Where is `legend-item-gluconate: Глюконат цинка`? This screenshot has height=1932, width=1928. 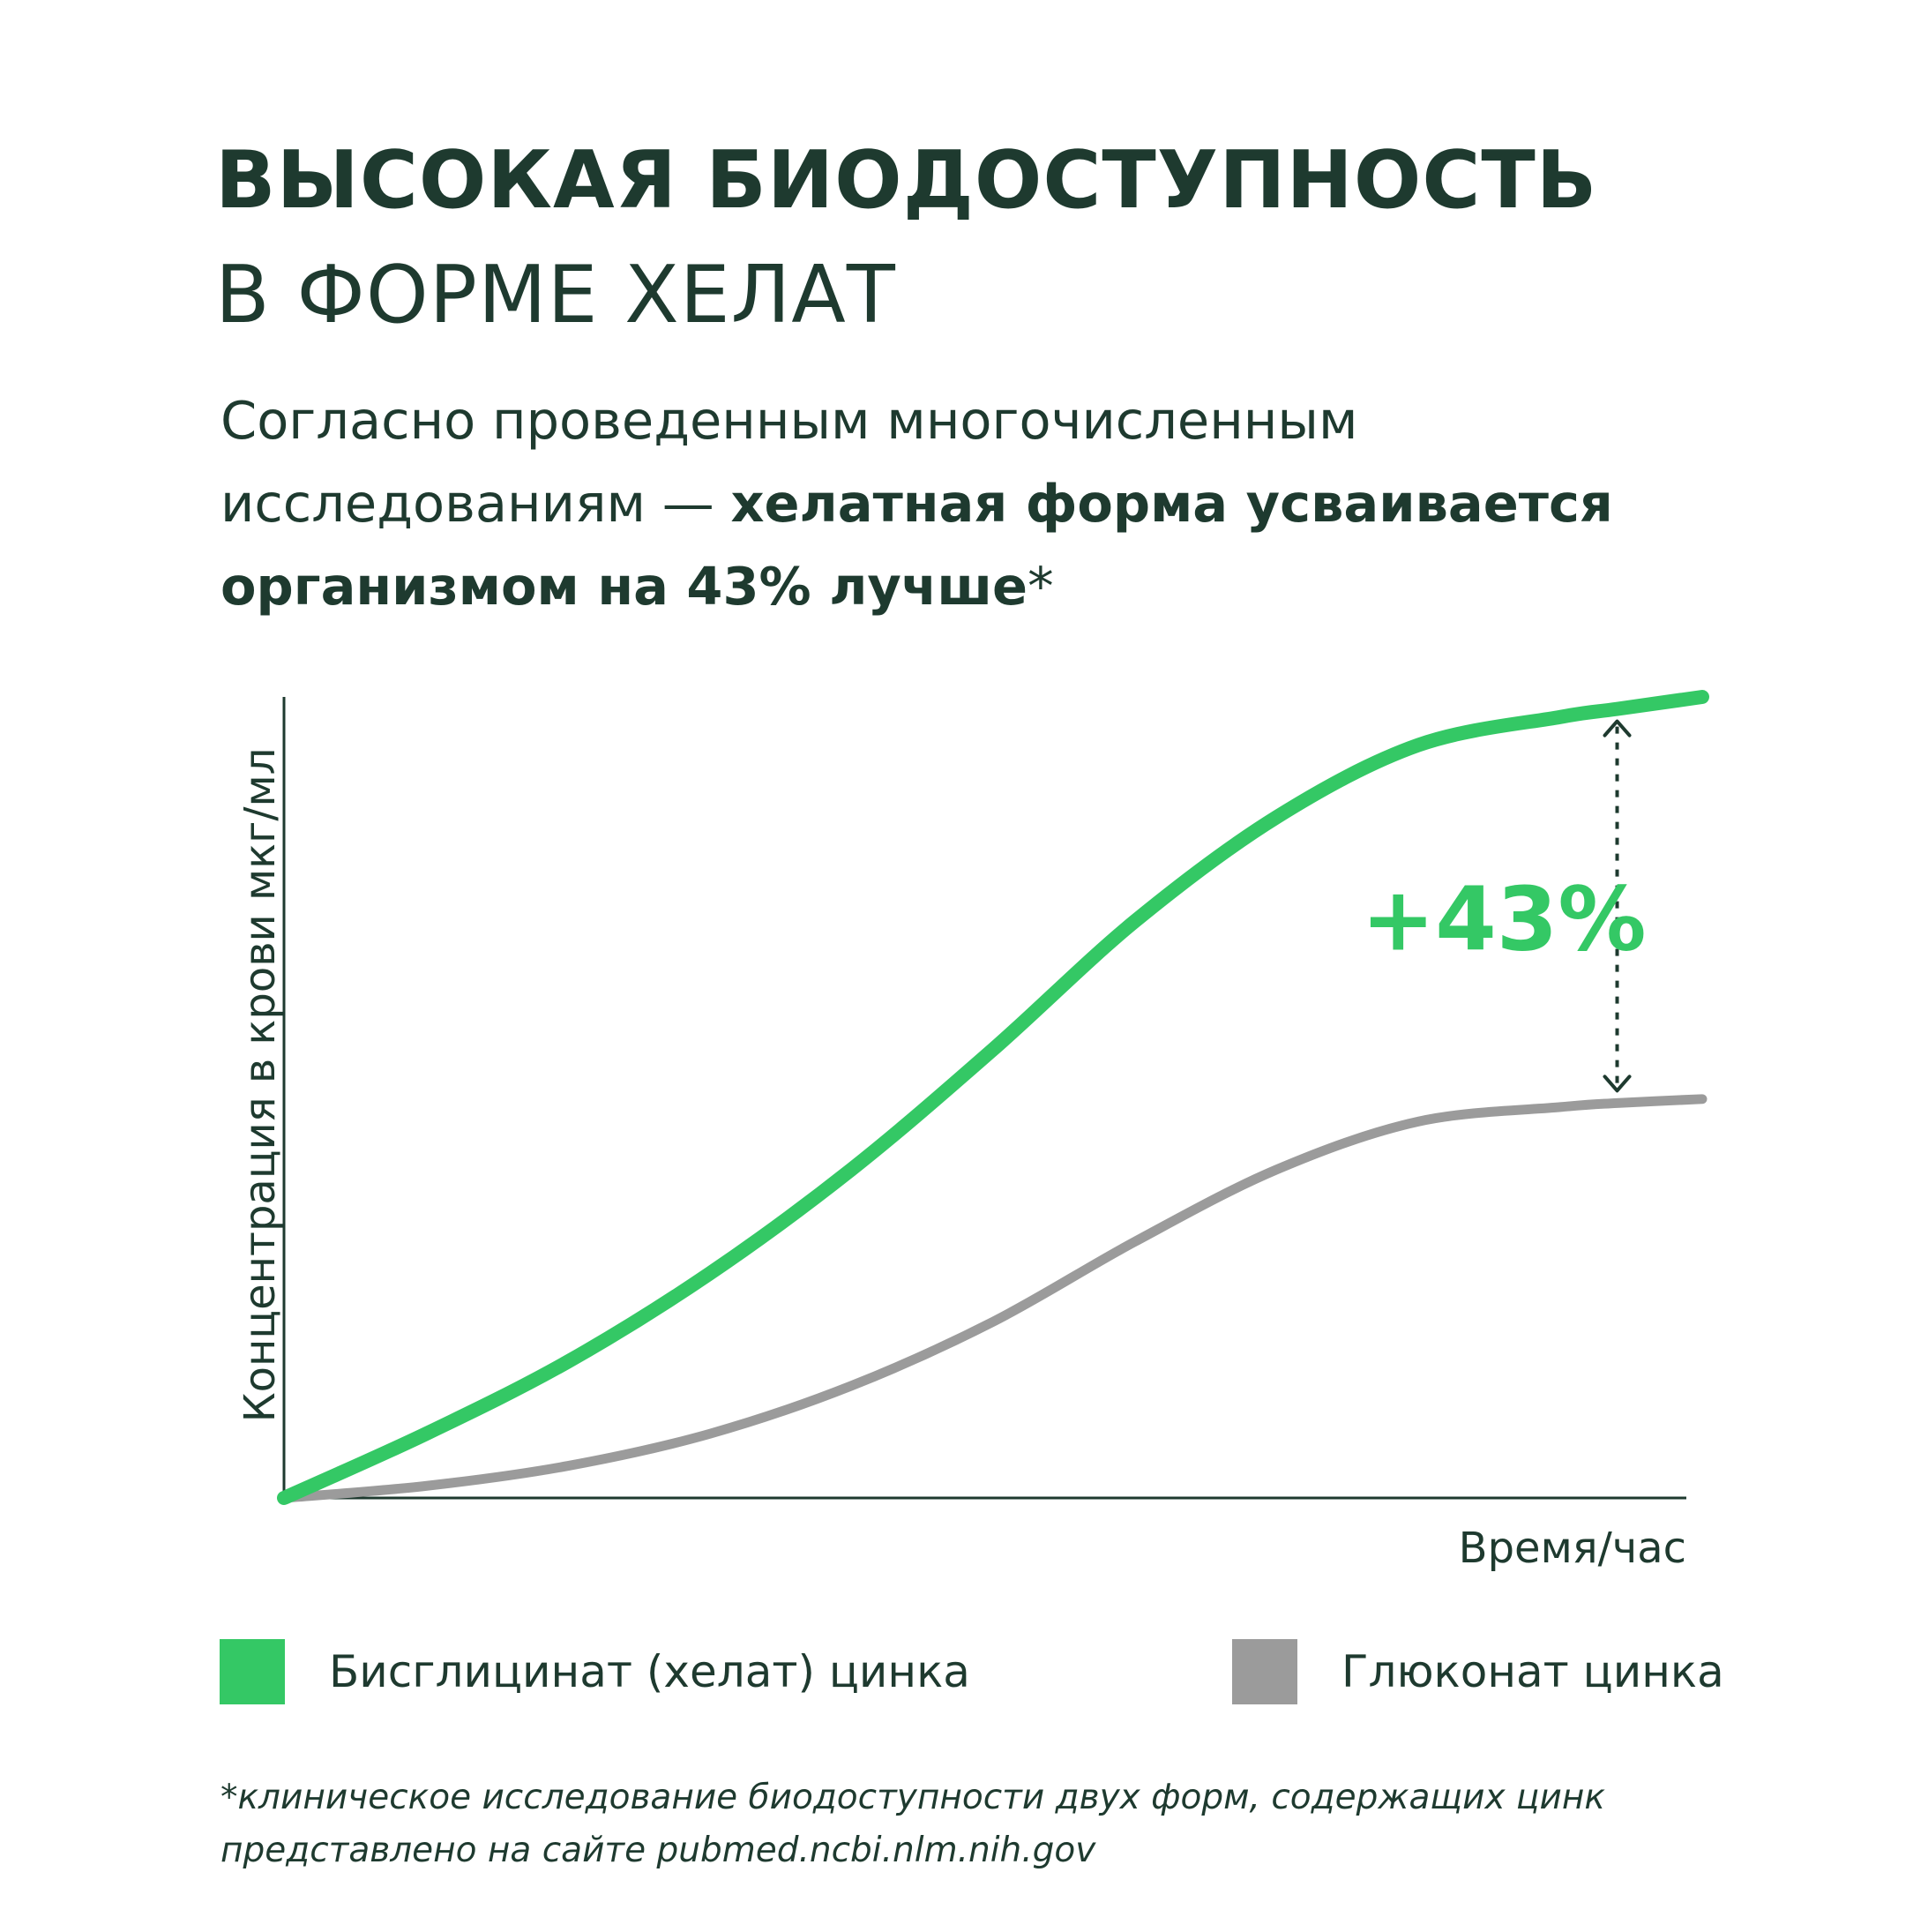 legend-item-gluconate: Глюконат цинка is located at coordinates (1478, 1672).